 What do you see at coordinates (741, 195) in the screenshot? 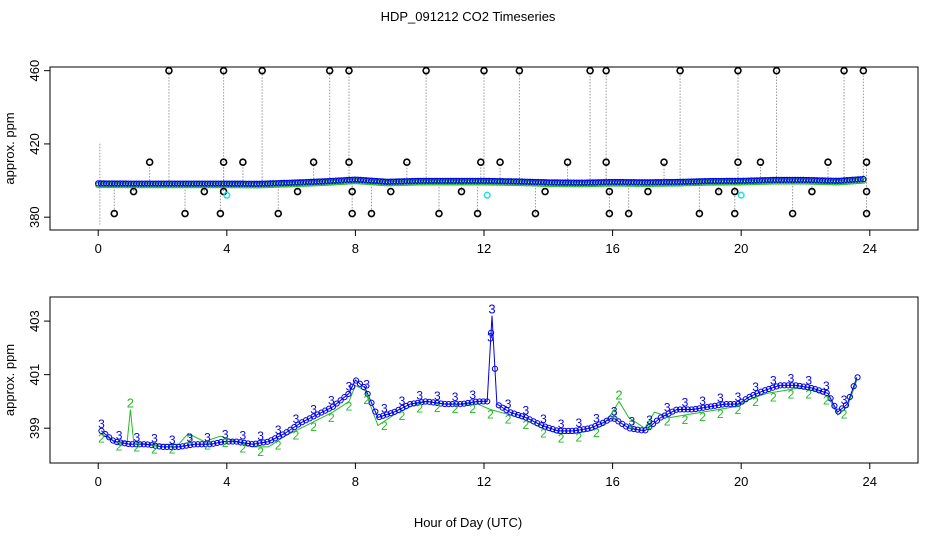
I see `cyan-point` at bounding box center [741, 195].